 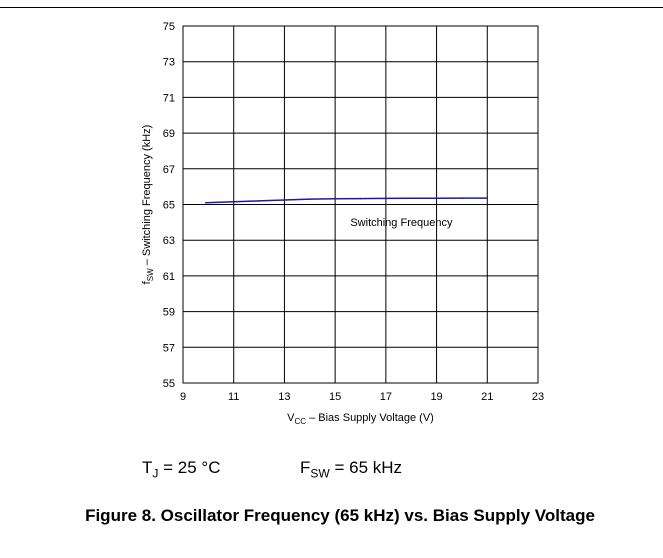 I want to click on series-annotation: Switching Frequency, so click(x=401, y=223).